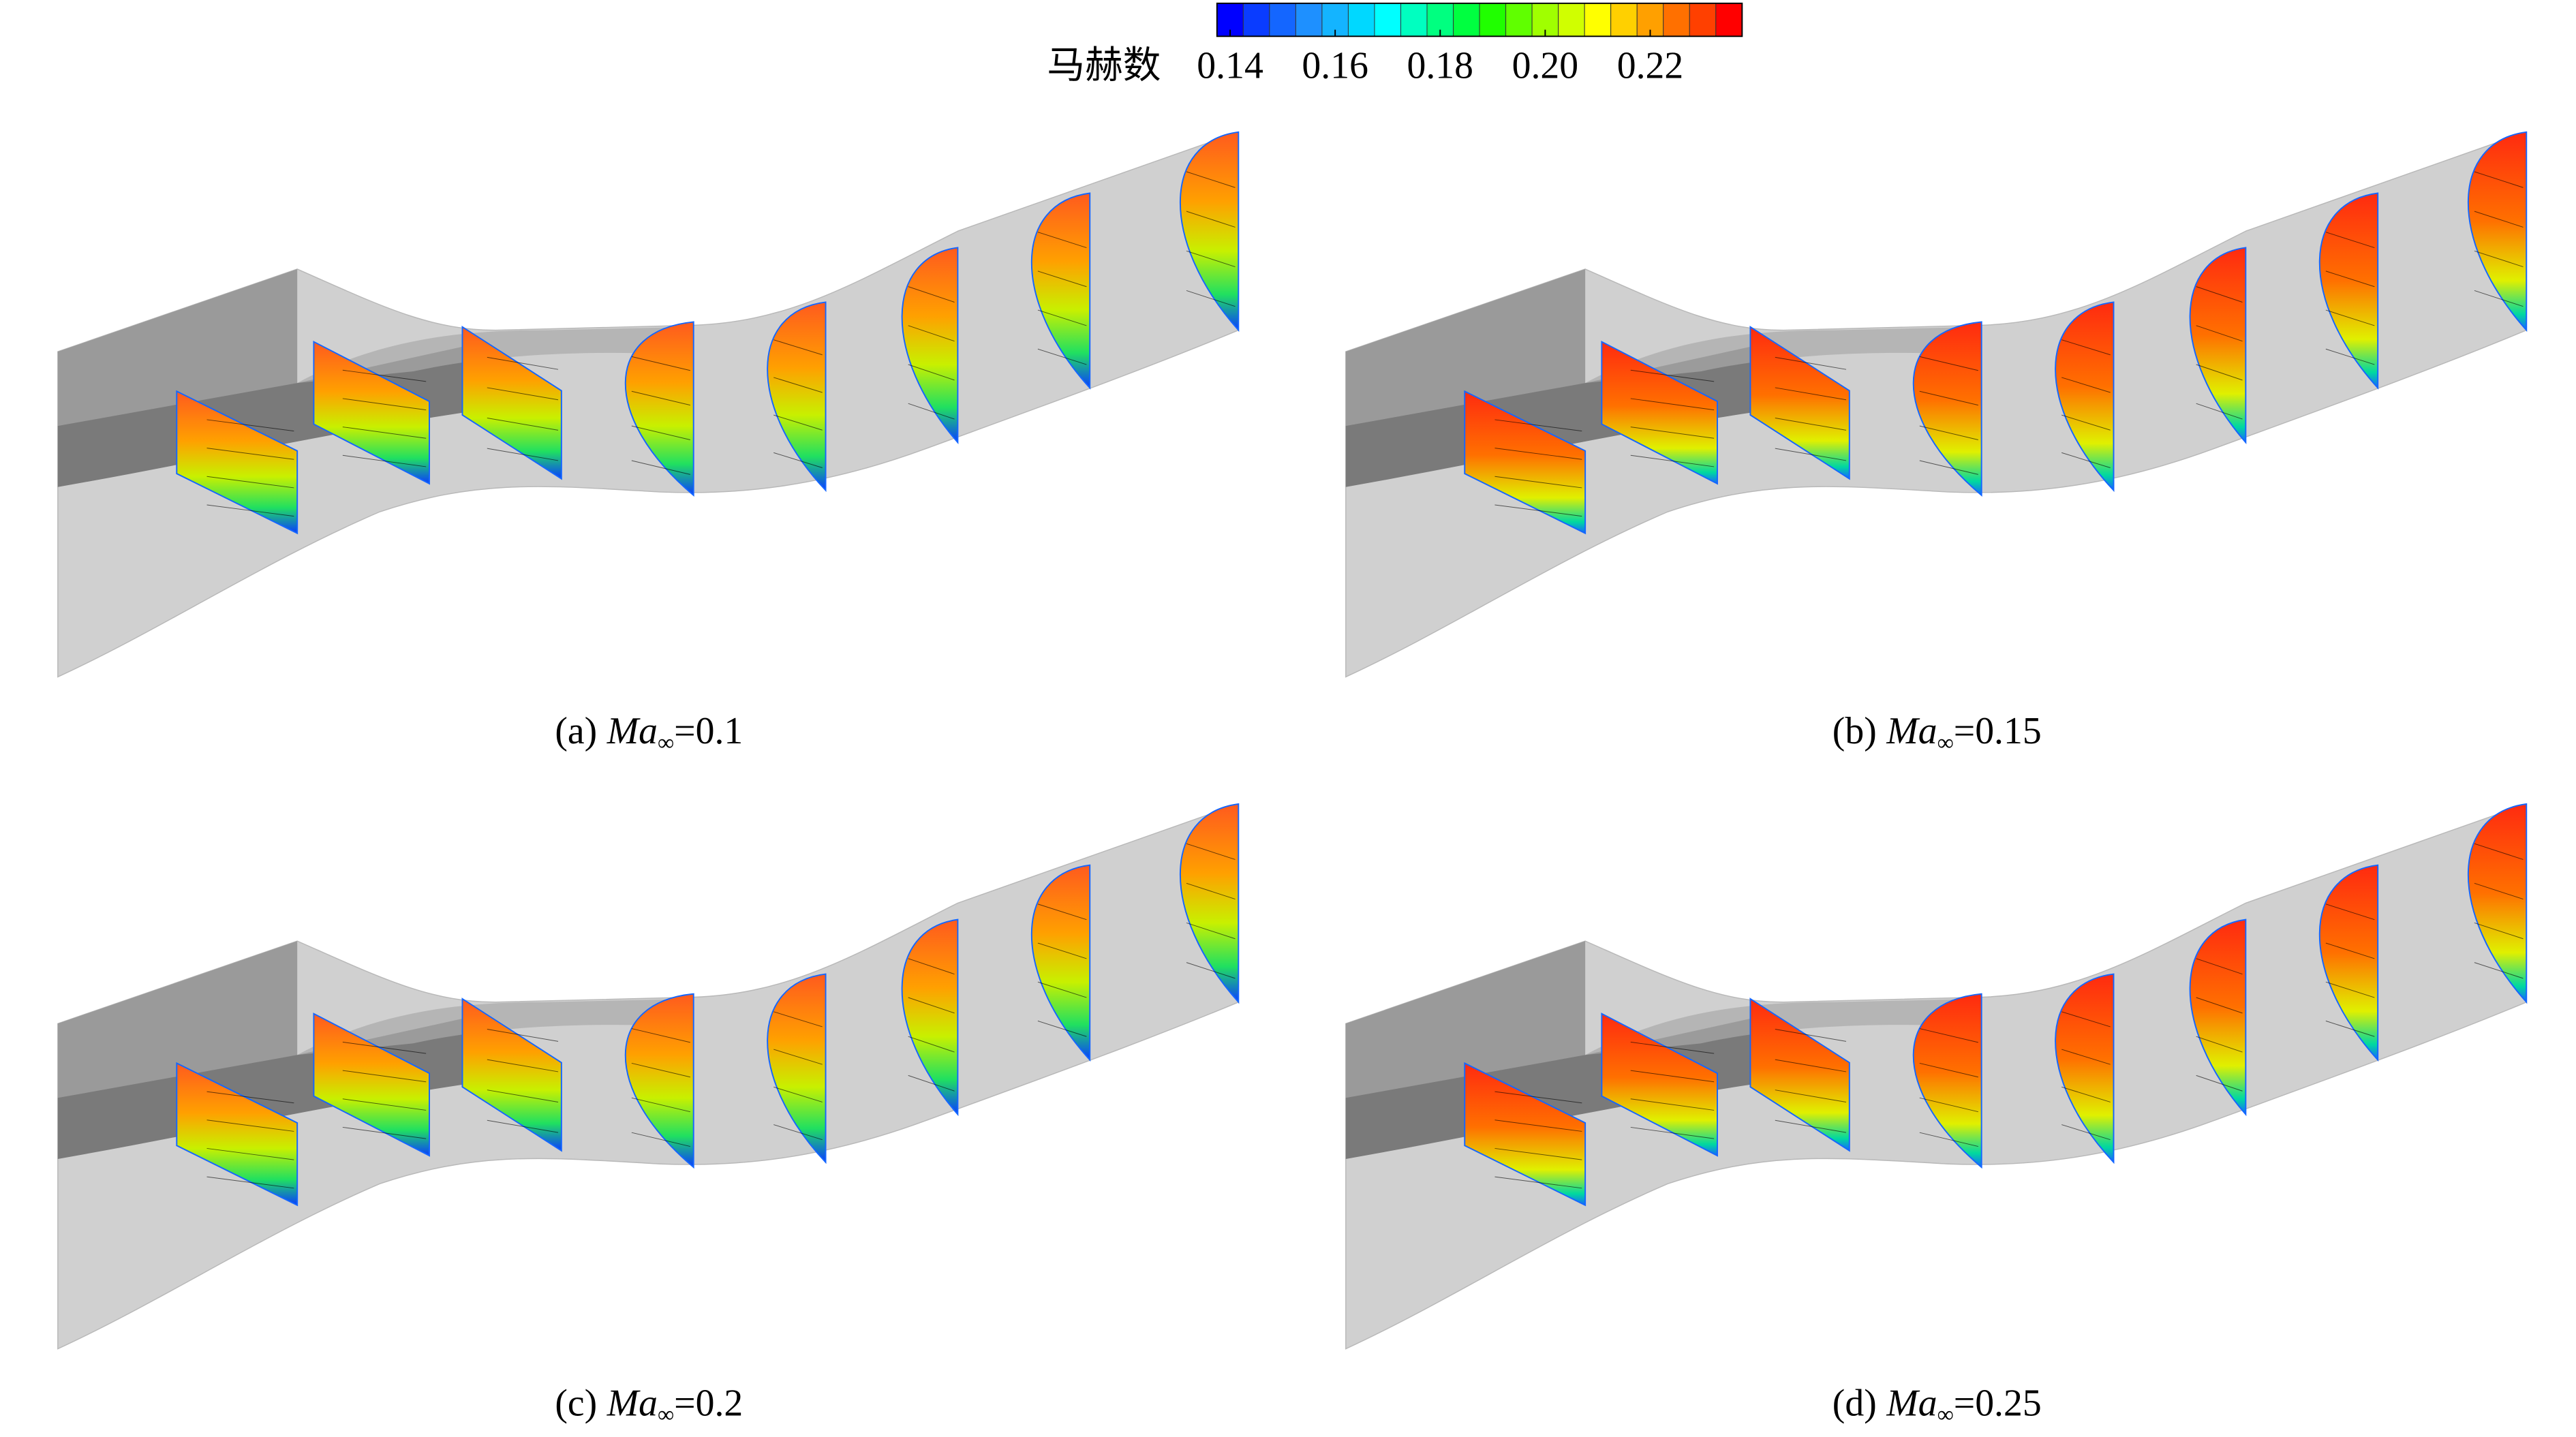  I want to click on caption-label: (b), so click(1855, 731).